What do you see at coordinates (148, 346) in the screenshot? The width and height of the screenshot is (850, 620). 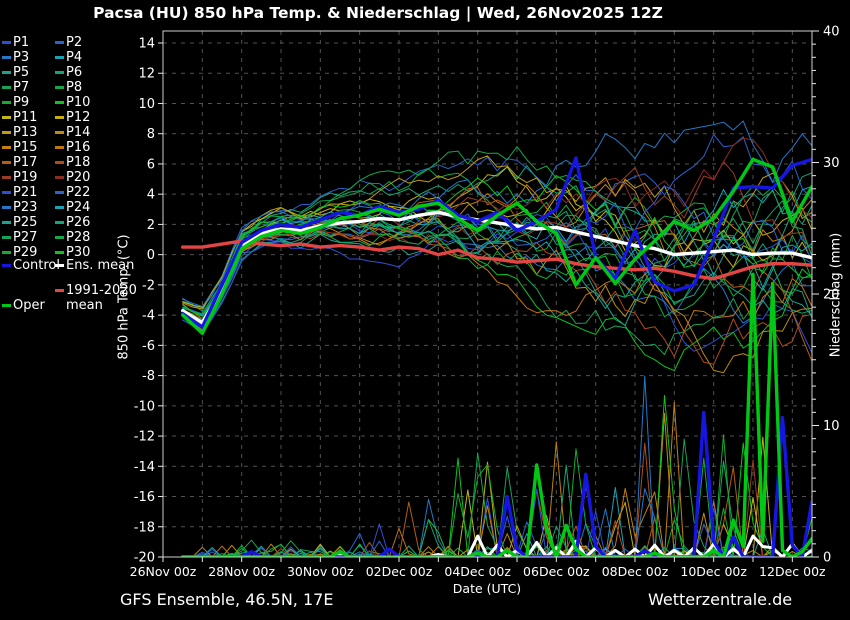 I see `temp-tick-label: -6` at bounding box center [148, 346].